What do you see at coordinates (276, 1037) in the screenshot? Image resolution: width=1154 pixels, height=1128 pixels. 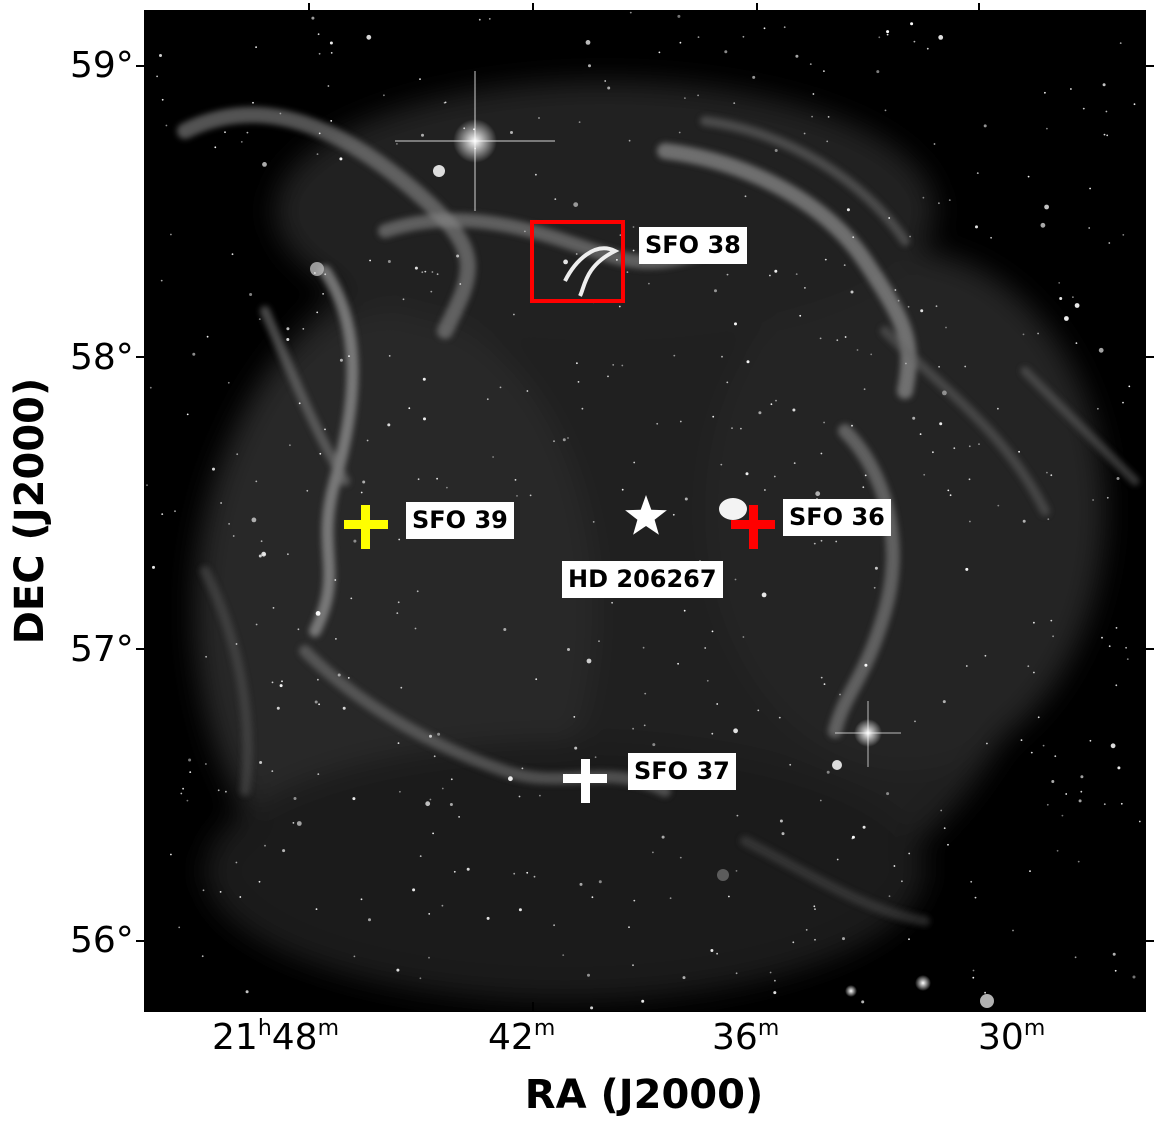 I see `xtick-label-48m: 21h48m` at bounding box center [276, 1037].